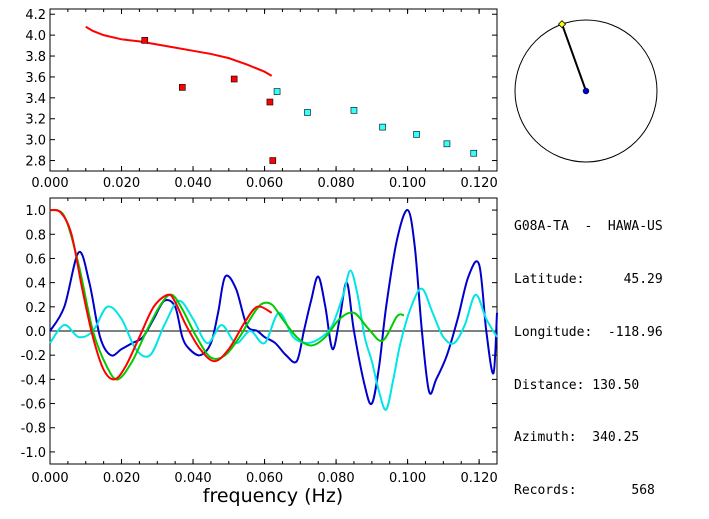  What do you see at coordinates (588, 279) in the screenshot?
I see `latitude-readout: Latitude: 45.29` at bounding box center [588, 279].